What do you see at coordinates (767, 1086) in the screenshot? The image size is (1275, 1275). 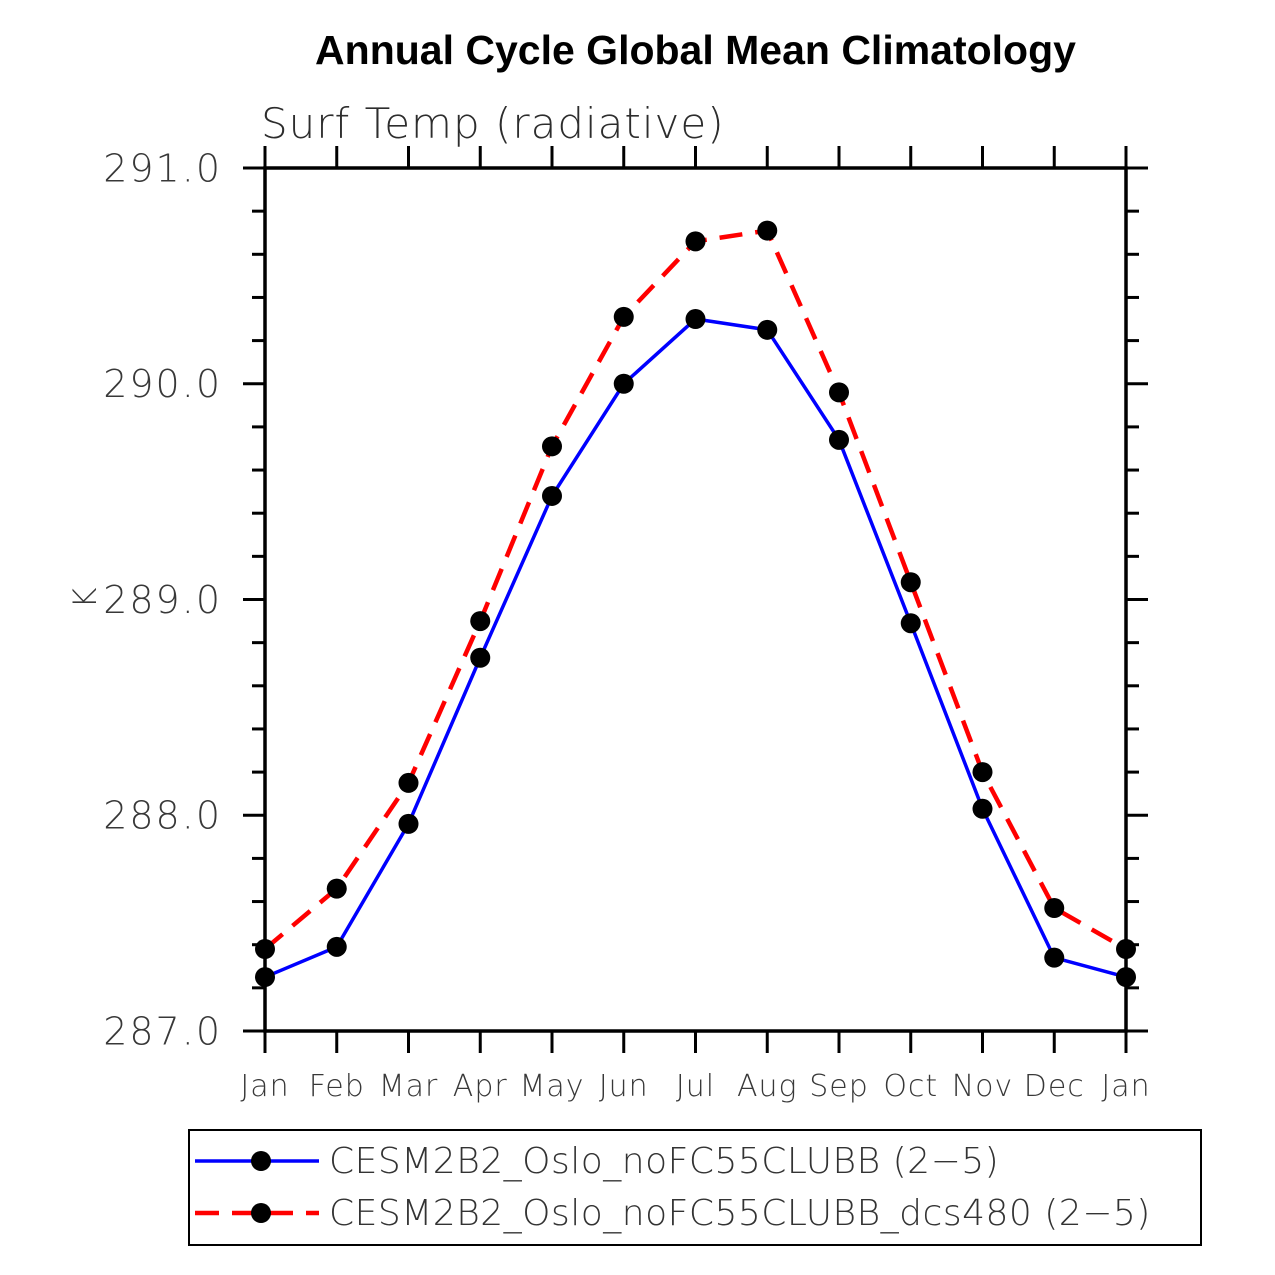 I see `x-tick-label: Aug` at bounding box center [767, 1086].